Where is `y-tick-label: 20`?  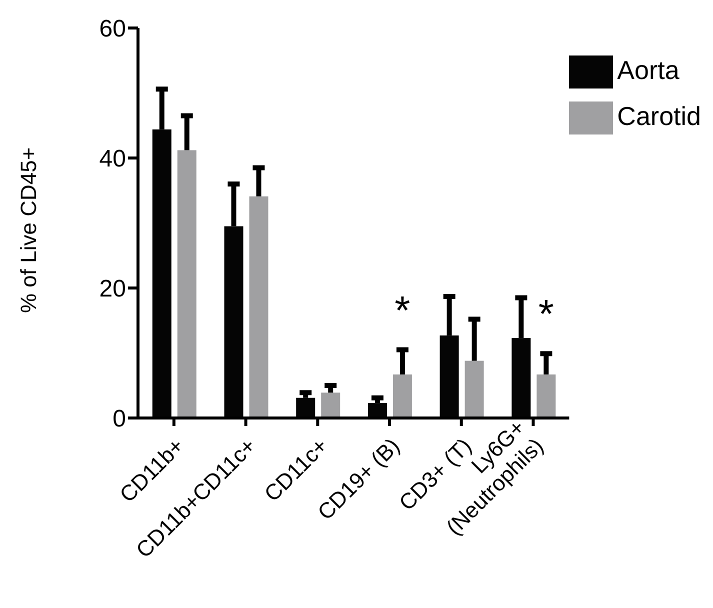 y-tick-label: 20 is located at coordinates (112, 289).